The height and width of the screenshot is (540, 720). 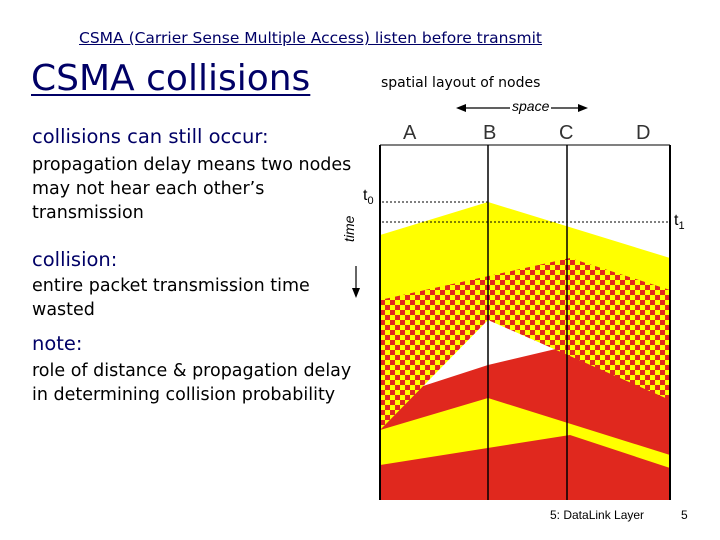 What do you see at coordinates (566, 133) in the screenshot?
I see `node-label-c: C` at bounding box center [566, 133].